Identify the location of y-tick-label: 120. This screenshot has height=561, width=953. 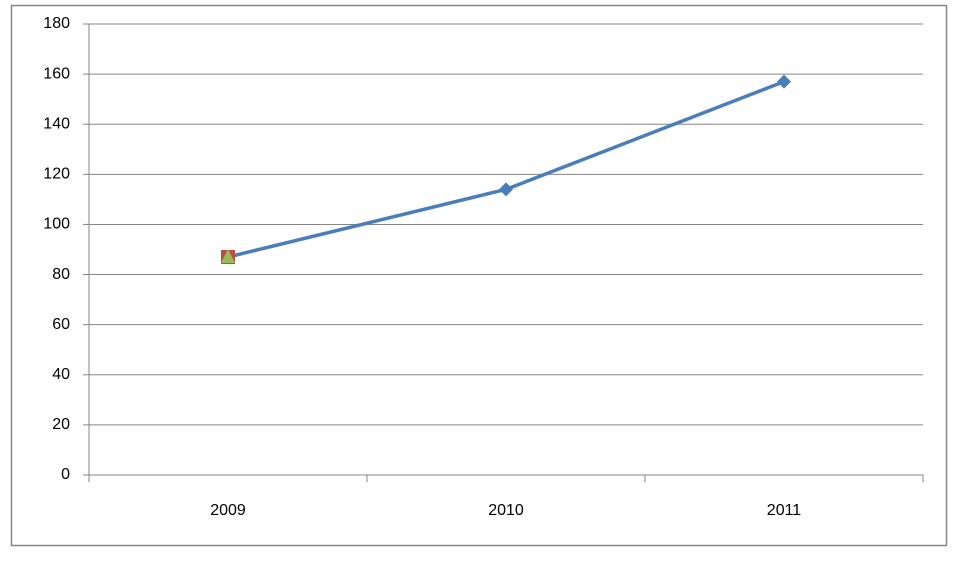
(56, 174).